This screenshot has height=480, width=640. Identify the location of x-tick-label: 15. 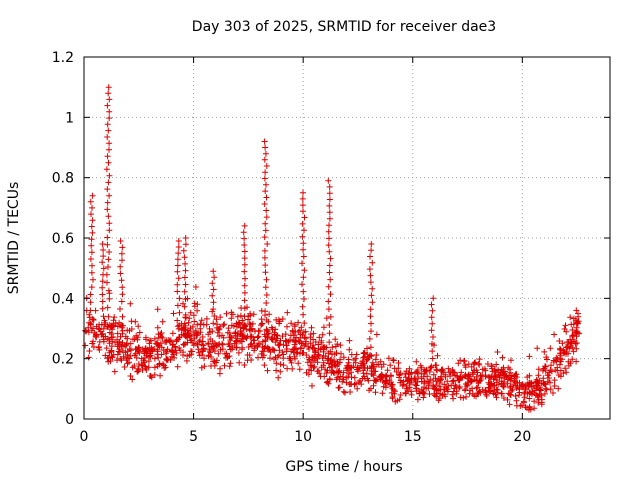
(413, 437).